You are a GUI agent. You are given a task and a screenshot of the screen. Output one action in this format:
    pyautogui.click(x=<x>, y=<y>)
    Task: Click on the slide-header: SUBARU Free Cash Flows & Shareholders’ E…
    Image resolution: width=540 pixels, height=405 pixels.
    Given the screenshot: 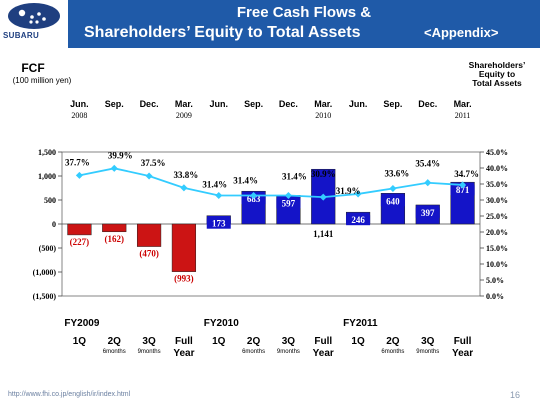 What is the action you would take?
    pyautogui.click(x=270, y=24)
    